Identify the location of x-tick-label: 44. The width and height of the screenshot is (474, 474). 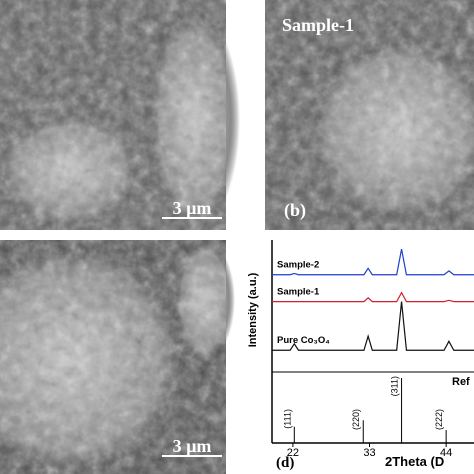
(446, 453).